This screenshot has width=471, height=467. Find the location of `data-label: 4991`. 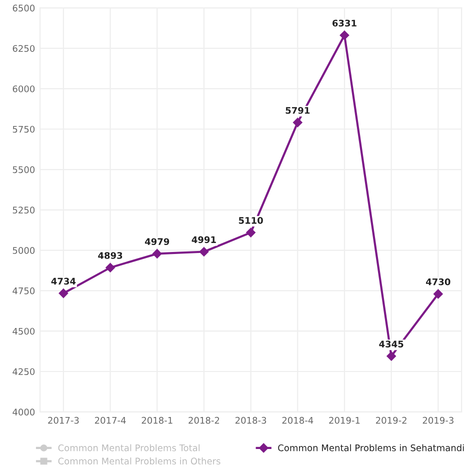

data-label: 4991 is located at coordinates (204, 240).